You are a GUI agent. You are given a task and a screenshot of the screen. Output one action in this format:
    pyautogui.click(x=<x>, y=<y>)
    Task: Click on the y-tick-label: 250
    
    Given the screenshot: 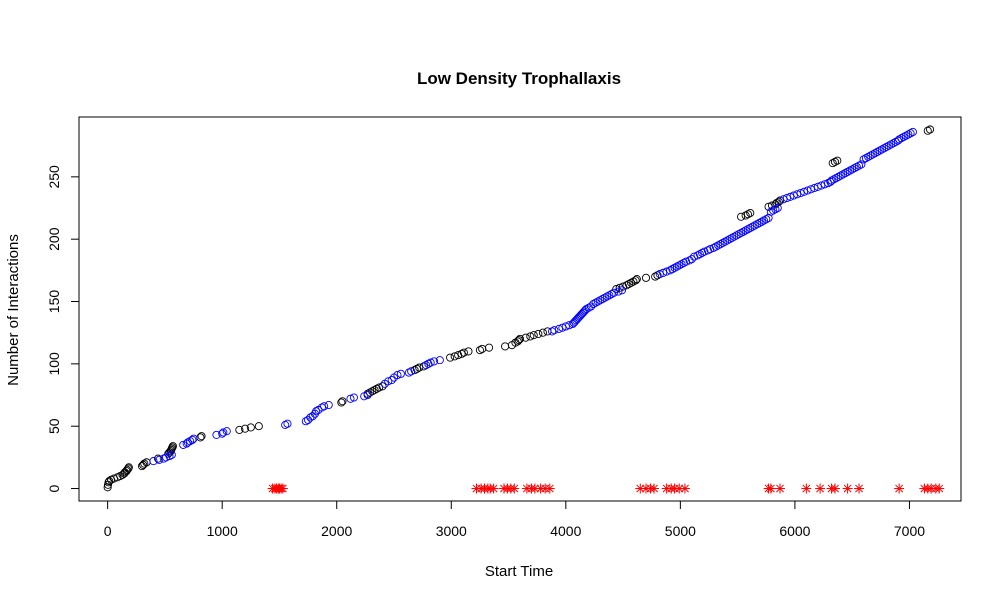 What is the action you would take?
    pyautogui.click(x=54, y=177)
    